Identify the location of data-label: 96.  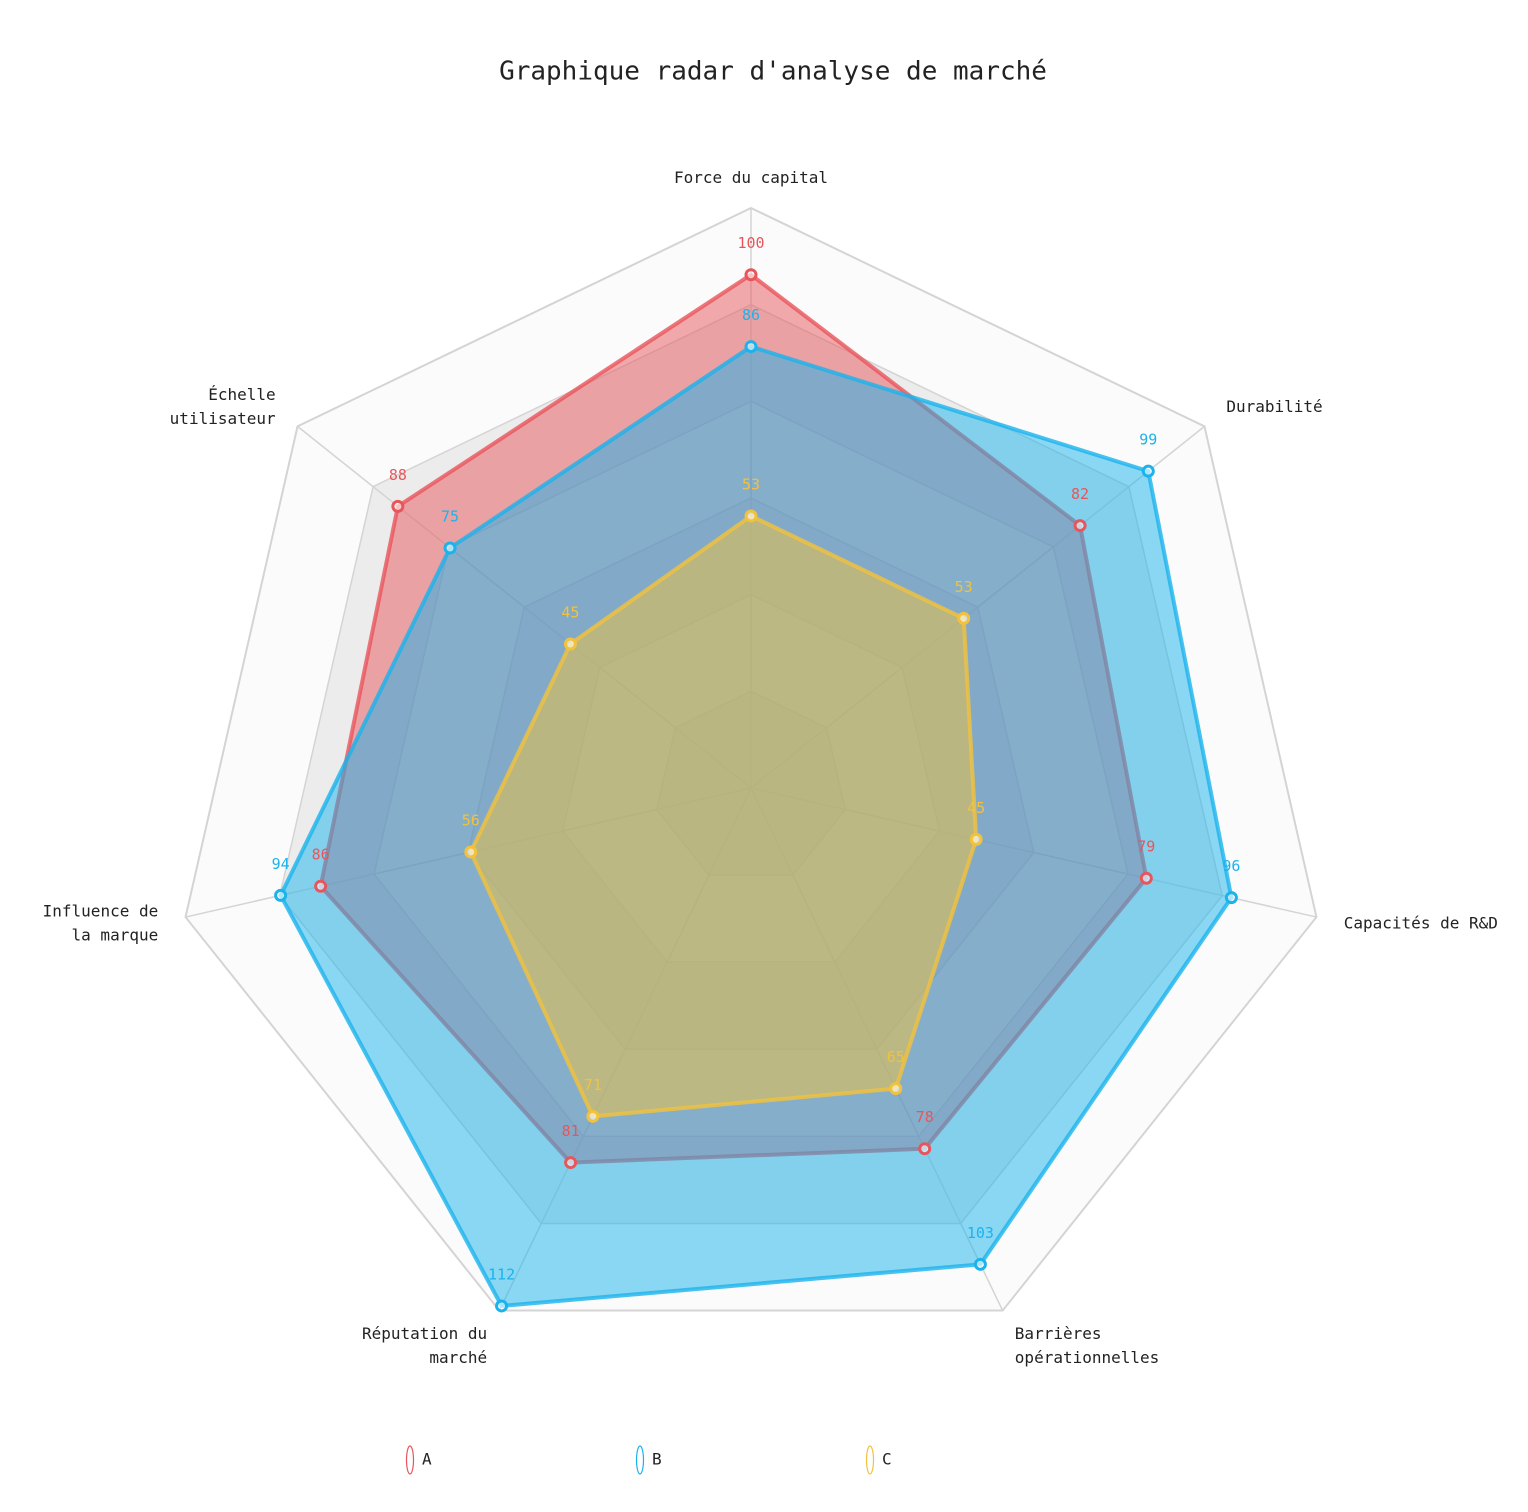
(1231, 866).